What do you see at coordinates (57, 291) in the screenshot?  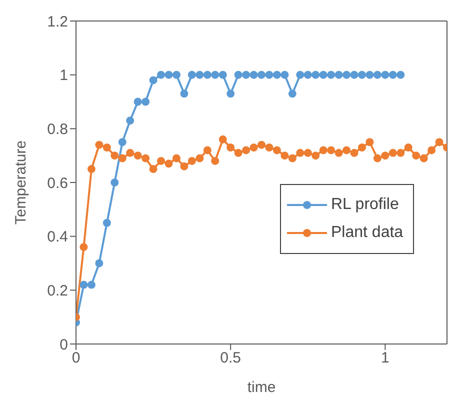 I see `y-tick-label: 0.2` at bounding box center [57, 291].